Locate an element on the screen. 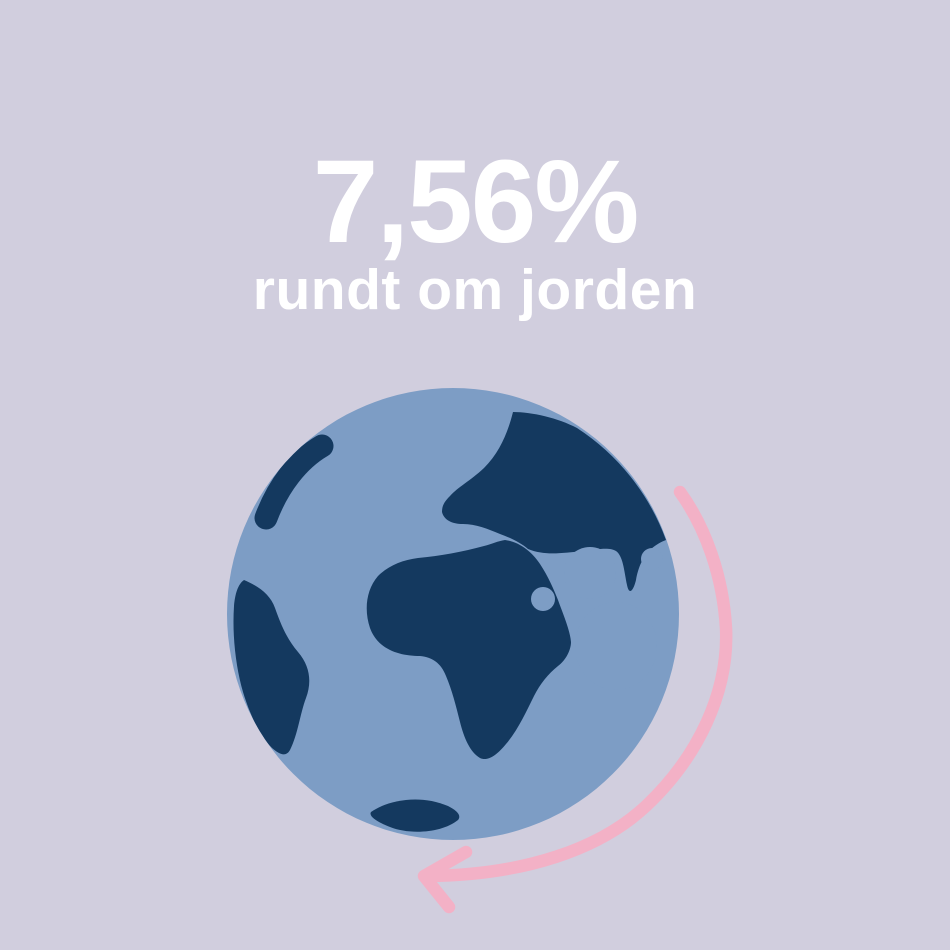 Image resolution: width=950 pixels, height=950 pixels. headline-caption: rundt om jorden is located at coordinates (475, 290).